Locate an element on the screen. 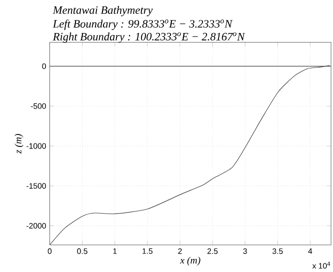  y-axis-title: z (m) is located at coordinates (19, 144).